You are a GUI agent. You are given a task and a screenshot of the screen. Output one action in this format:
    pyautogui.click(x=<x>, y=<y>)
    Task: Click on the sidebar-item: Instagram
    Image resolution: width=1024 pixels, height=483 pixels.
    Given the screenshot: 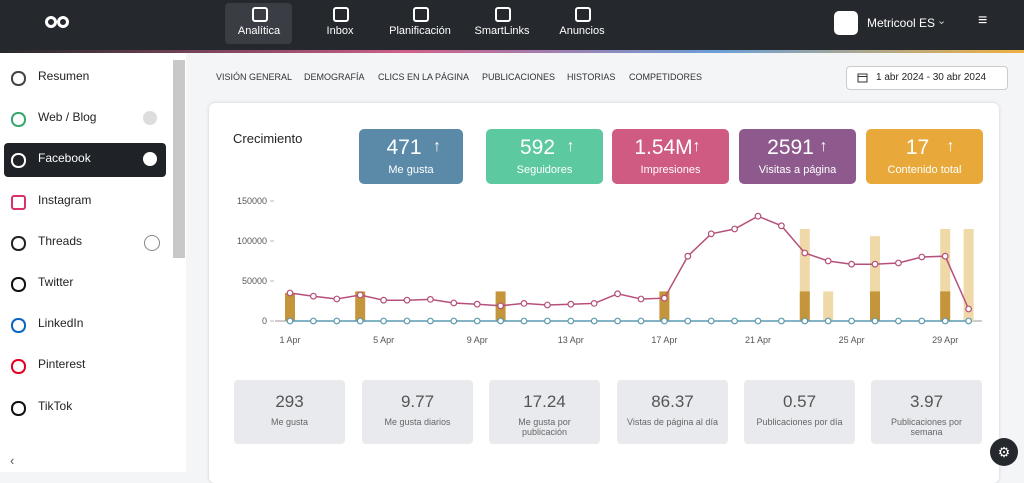 What is the action you would take?
    pyautogui.click(x=65, y=199)
    